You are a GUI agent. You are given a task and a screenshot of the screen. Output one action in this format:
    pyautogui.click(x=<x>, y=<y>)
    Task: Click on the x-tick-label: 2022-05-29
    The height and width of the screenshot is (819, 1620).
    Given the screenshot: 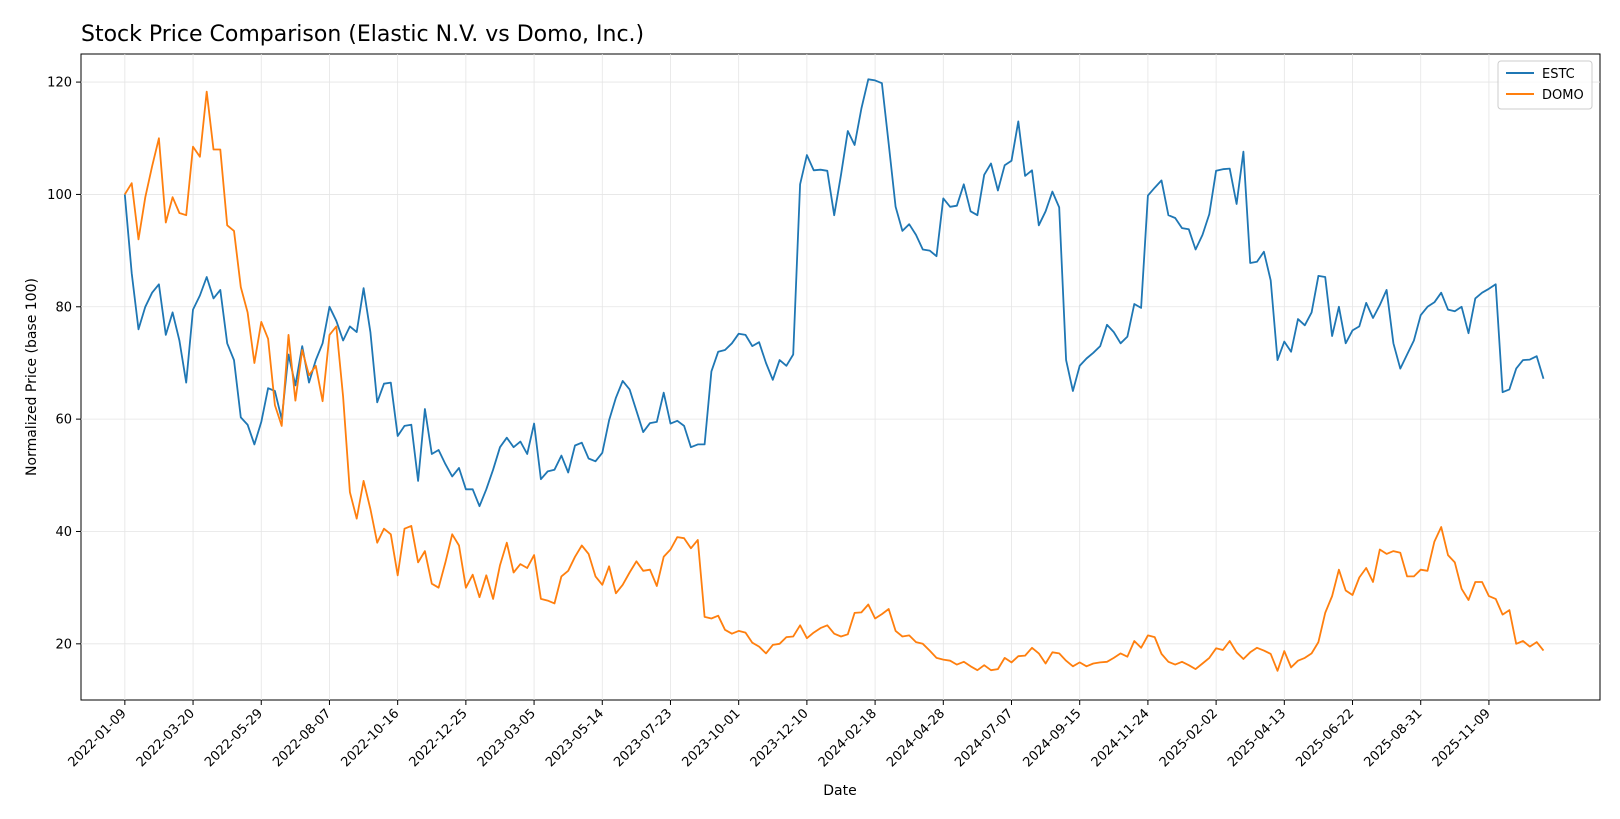 What is the action you would take?
    pyautogui.click(x=234, y=738)
    